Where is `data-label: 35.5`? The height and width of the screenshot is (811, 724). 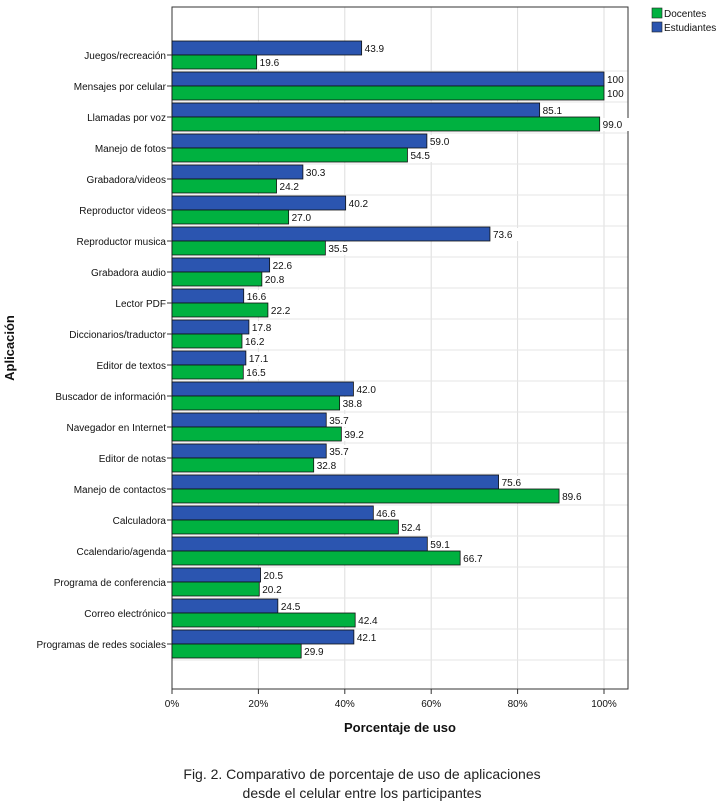
data-label: 35.5 is located at coordinates (338, 249).